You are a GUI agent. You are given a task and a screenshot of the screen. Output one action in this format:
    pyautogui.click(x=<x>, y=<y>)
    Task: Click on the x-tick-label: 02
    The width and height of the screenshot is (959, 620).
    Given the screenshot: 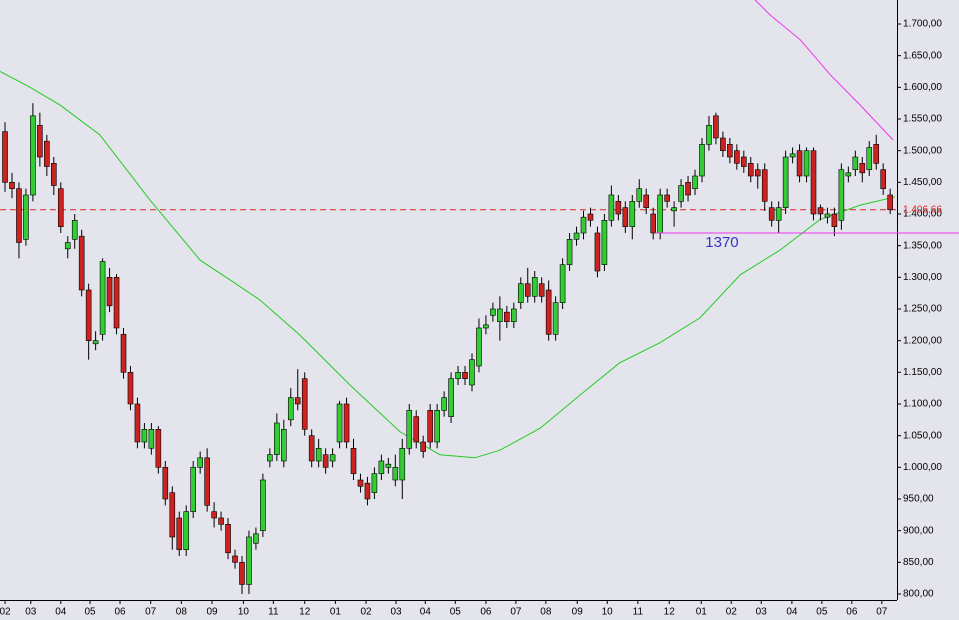 What is the action you would take?
    pyautogui.click(x=732, y=612)
    